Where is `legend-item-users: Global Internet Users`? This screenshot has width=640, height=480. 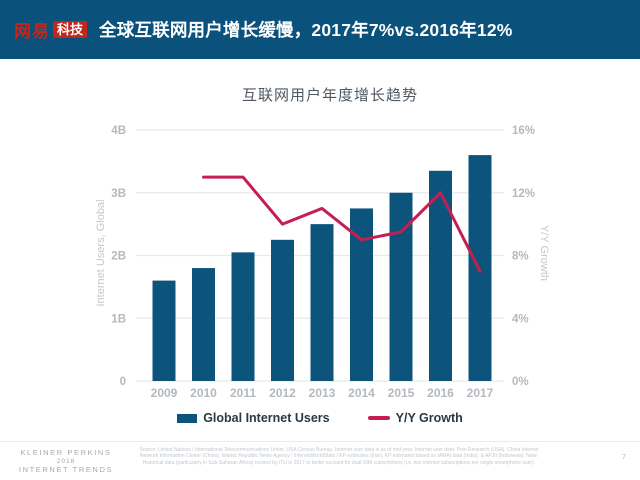 legend-item-users: Global Internet Users is located at coordinates (253, 418).